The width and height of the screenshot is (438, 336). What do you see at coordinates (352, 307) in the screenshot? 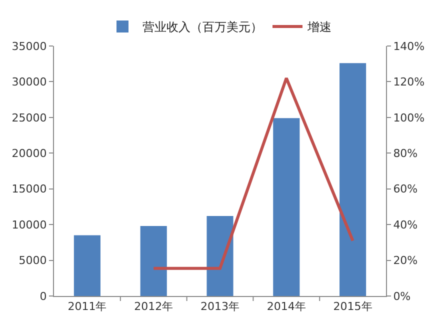
I see `x-tick-label: 2015年` at bounding box center [352, 307].